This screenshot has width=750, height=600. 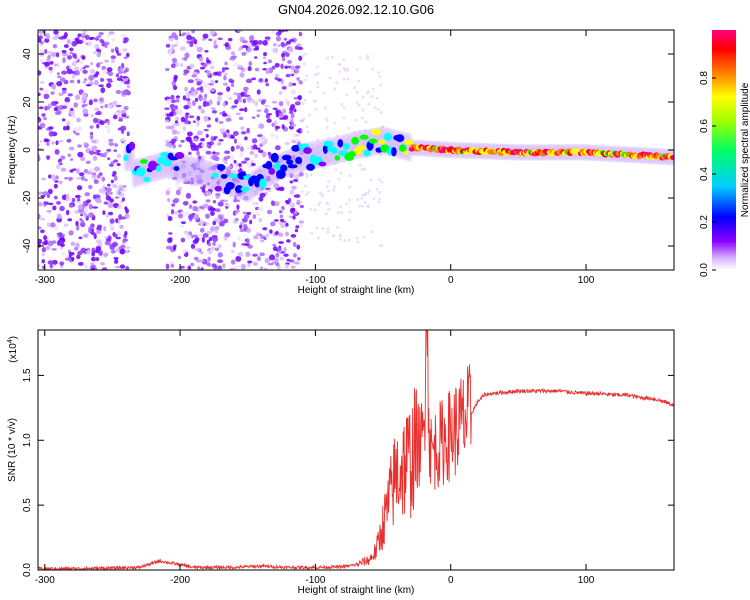 I want to click on snr-y-label: SNR (10 * v/v), so click(x=12, y=450).